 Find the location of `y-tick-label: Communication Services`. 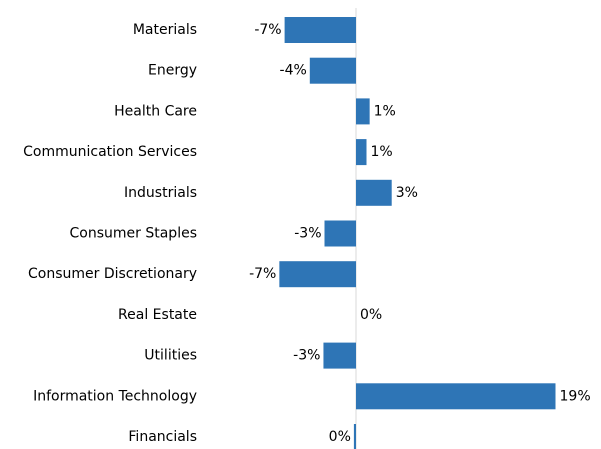

y-tick-label: Communication Services is located at coordinates (110, 152).